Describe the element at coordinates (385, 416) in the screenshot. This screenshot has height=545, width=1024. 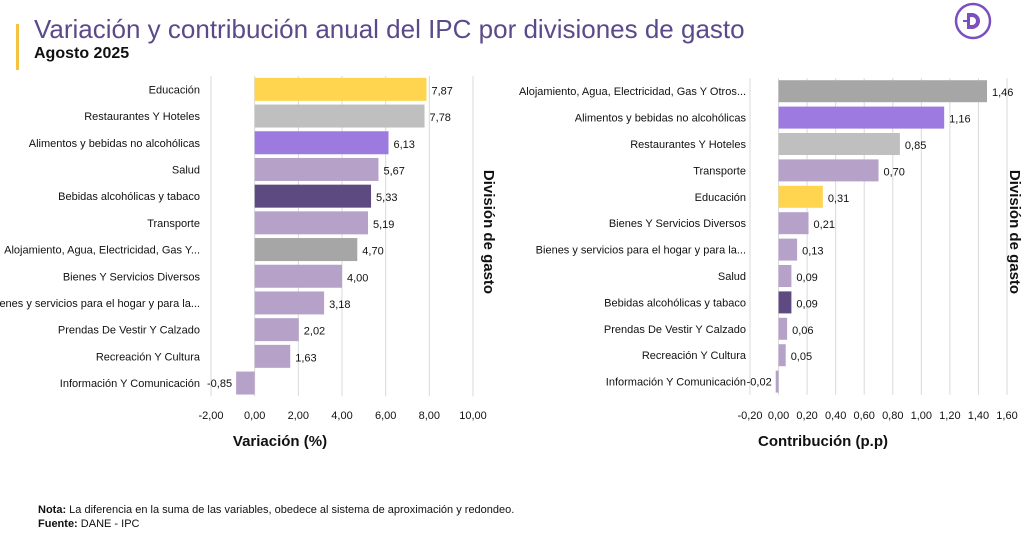
I see `left-x-tick-label: 6,00` at that location.